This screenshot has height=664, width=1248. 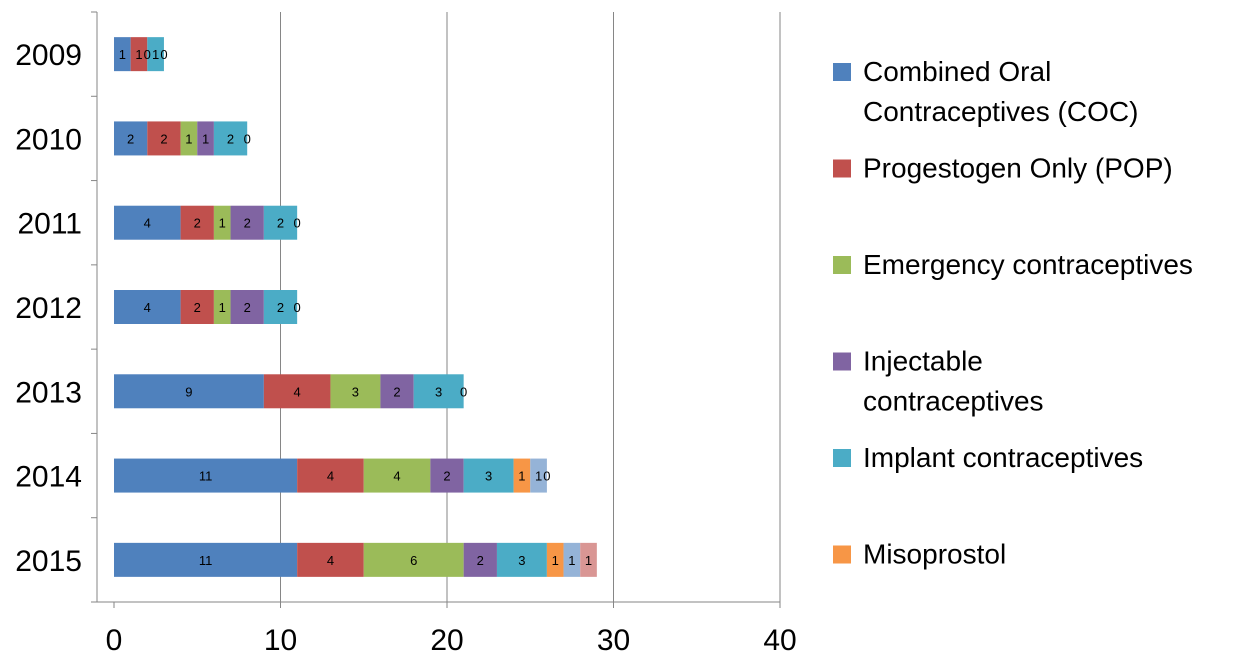 What do you see at coordinates (953, 381) in the screenshot?
I see `legend-label: Injectable contraceptives` at bounding box center [953, 381].